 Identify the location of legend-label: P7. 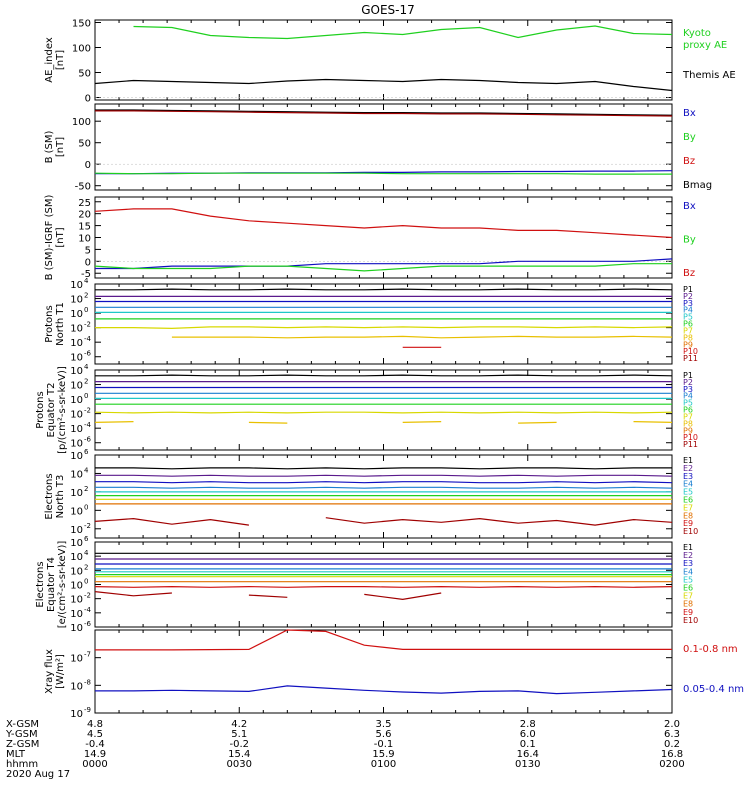
(688, 416).